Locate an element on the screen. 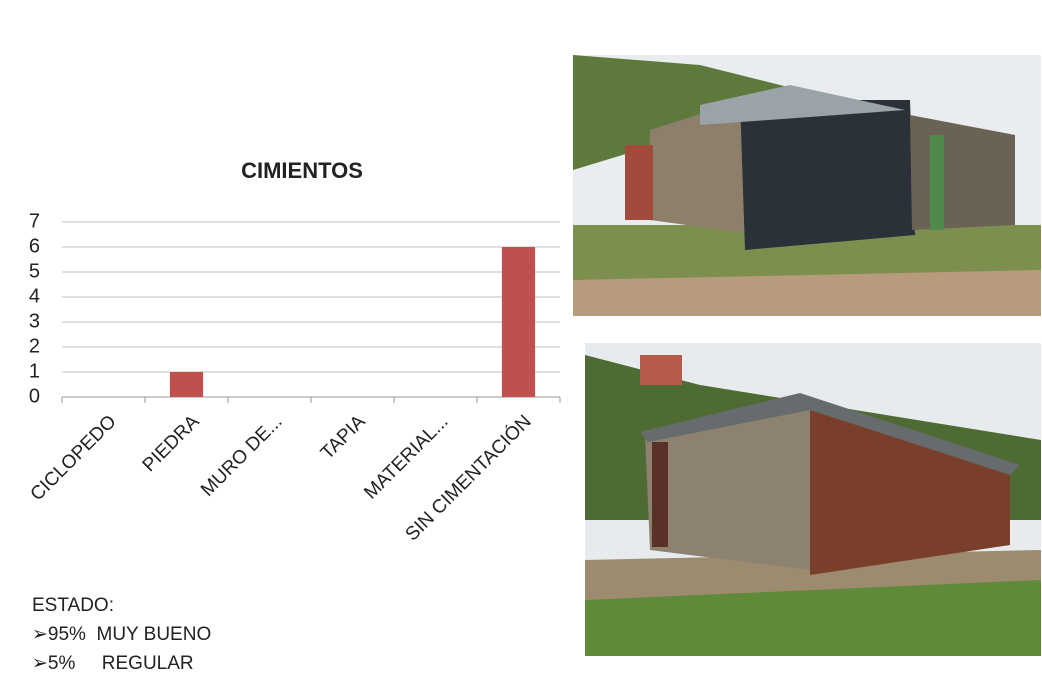 This screenshot has width=1042, height=676. note: ➢5% REGULAR is located at coordinates (113, 663).